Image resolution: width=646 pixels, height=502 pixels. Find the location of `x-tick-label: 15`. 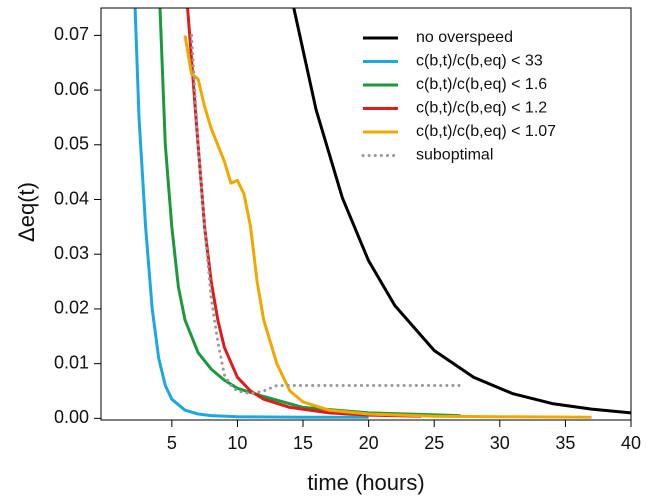

x-tick-label: 15 is located at coordinates (303, 443).